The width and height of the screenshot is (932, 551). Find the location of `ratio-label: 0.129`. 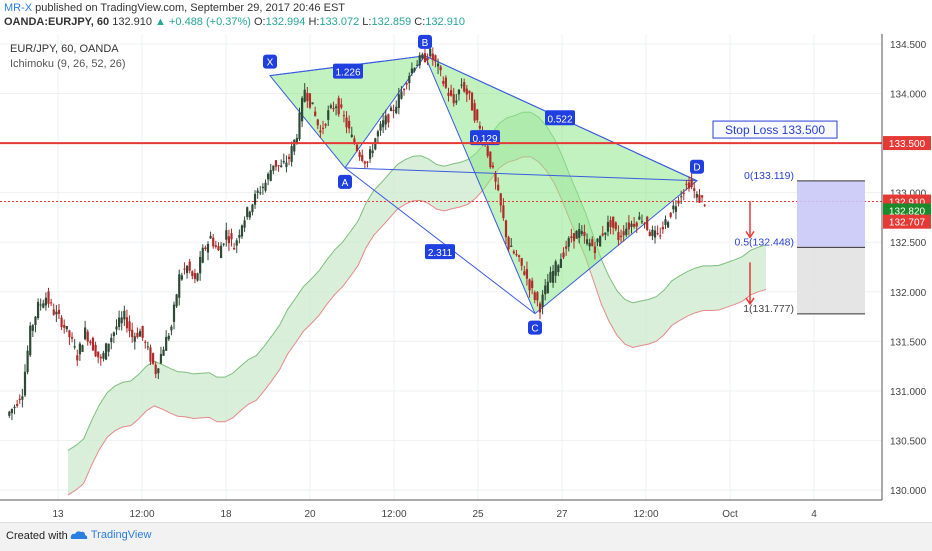

ratio-label: 0.129 is located at coordinates (484, 139).